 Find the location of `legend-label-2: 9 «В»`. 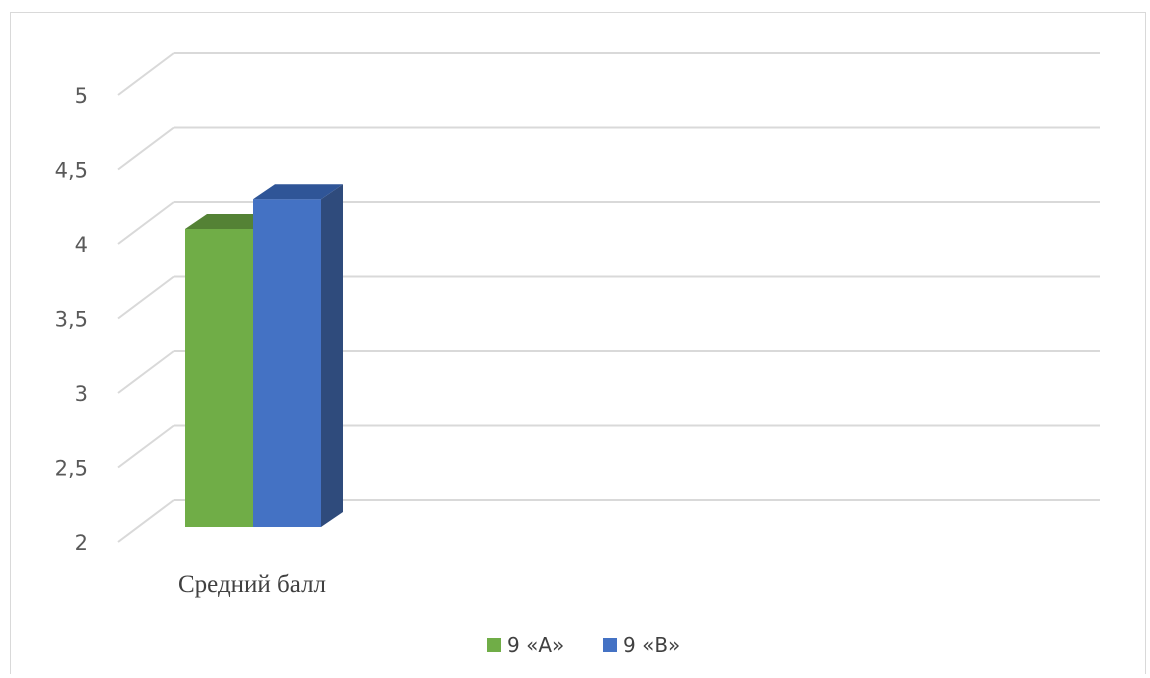

legend-label-2: 9 «В» is located at coordinates (651, 645).